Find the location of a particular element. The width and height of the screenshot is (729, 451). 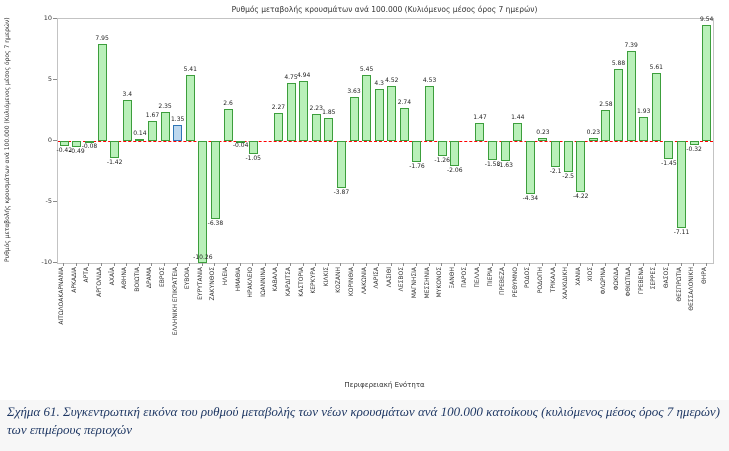

bar-value-label: -0.49 is located at coordinates (77, 151).